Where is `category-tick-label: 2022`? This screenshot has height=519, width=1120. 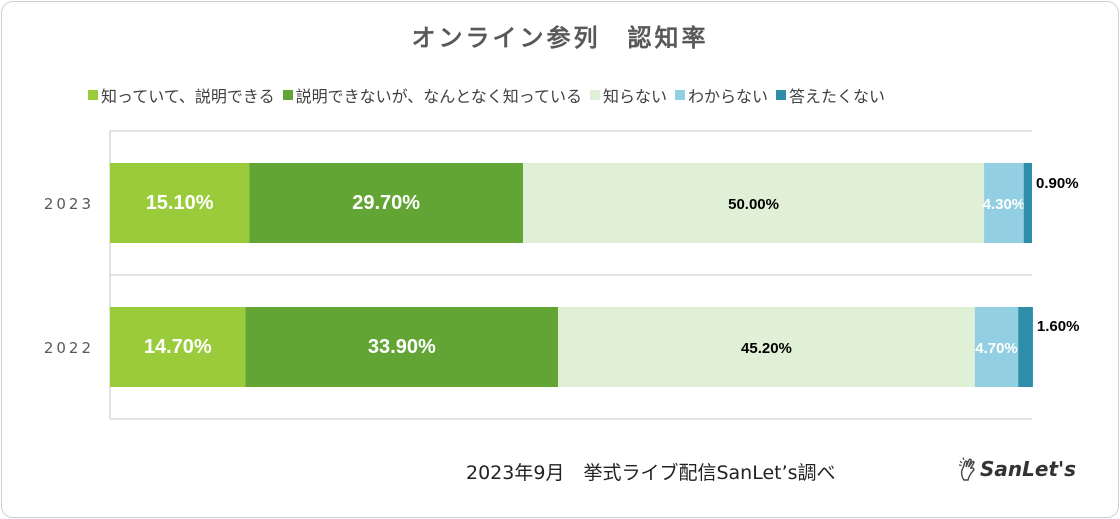
category-tick-label: 2022 is located at coordinates (69, 348).